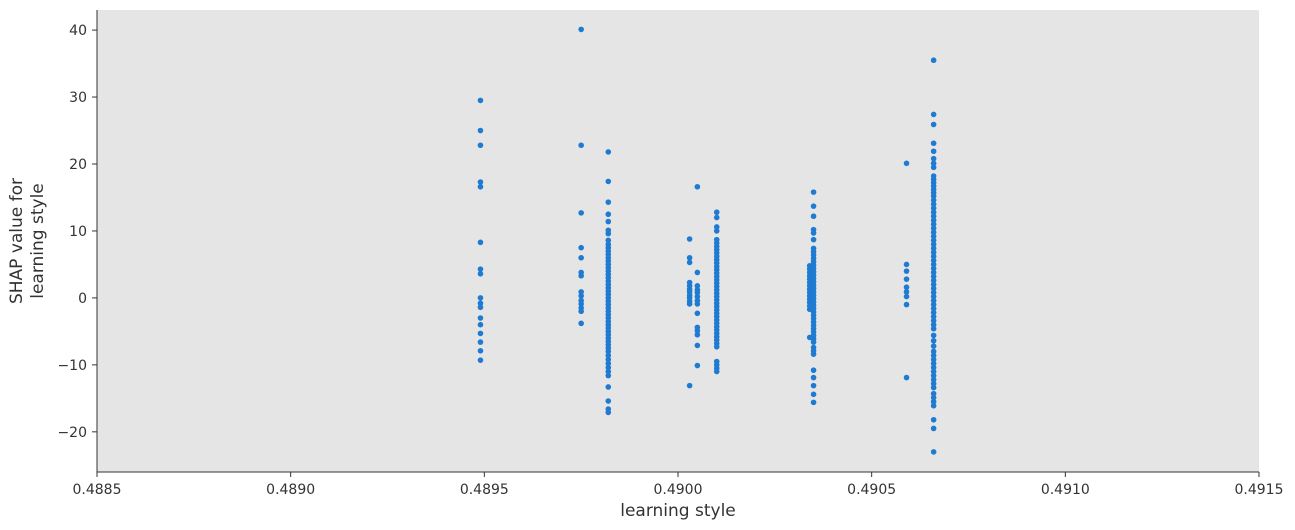 The image size is (1295, 530). Describe the element at coordinates (77, 232) in the screenshot. I see `y-axis-ticks: −20 −10 0 10 20 30 40` at that location.